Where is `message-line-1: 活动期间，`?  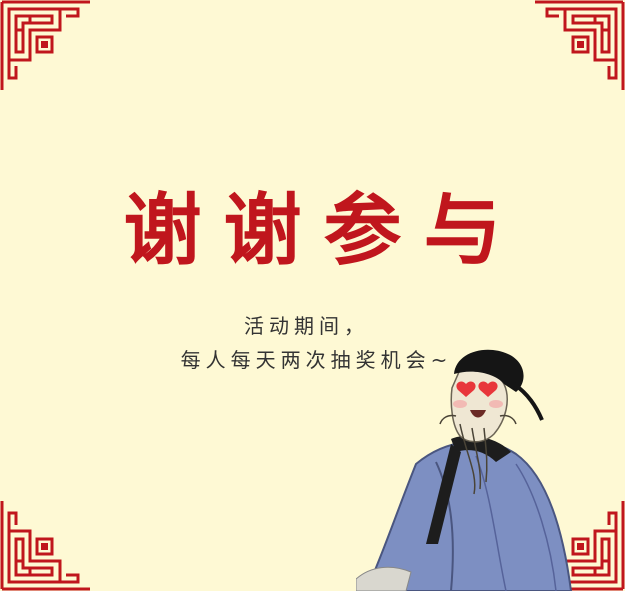 message-line-1: 活动期间， is located at coordinates (306, 326).